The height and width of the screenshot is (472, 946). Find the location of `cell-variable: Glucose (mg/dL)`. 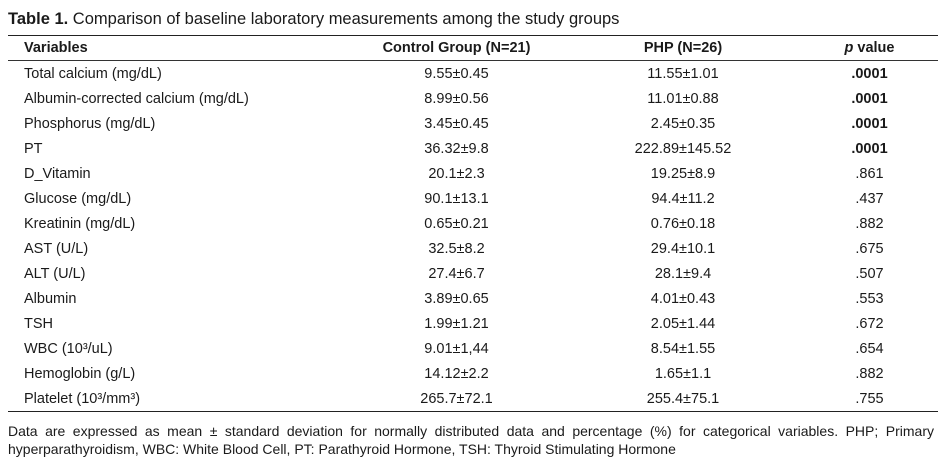

cell-variable: Glucose (mg/dL) is located at coordinates (78, 198).